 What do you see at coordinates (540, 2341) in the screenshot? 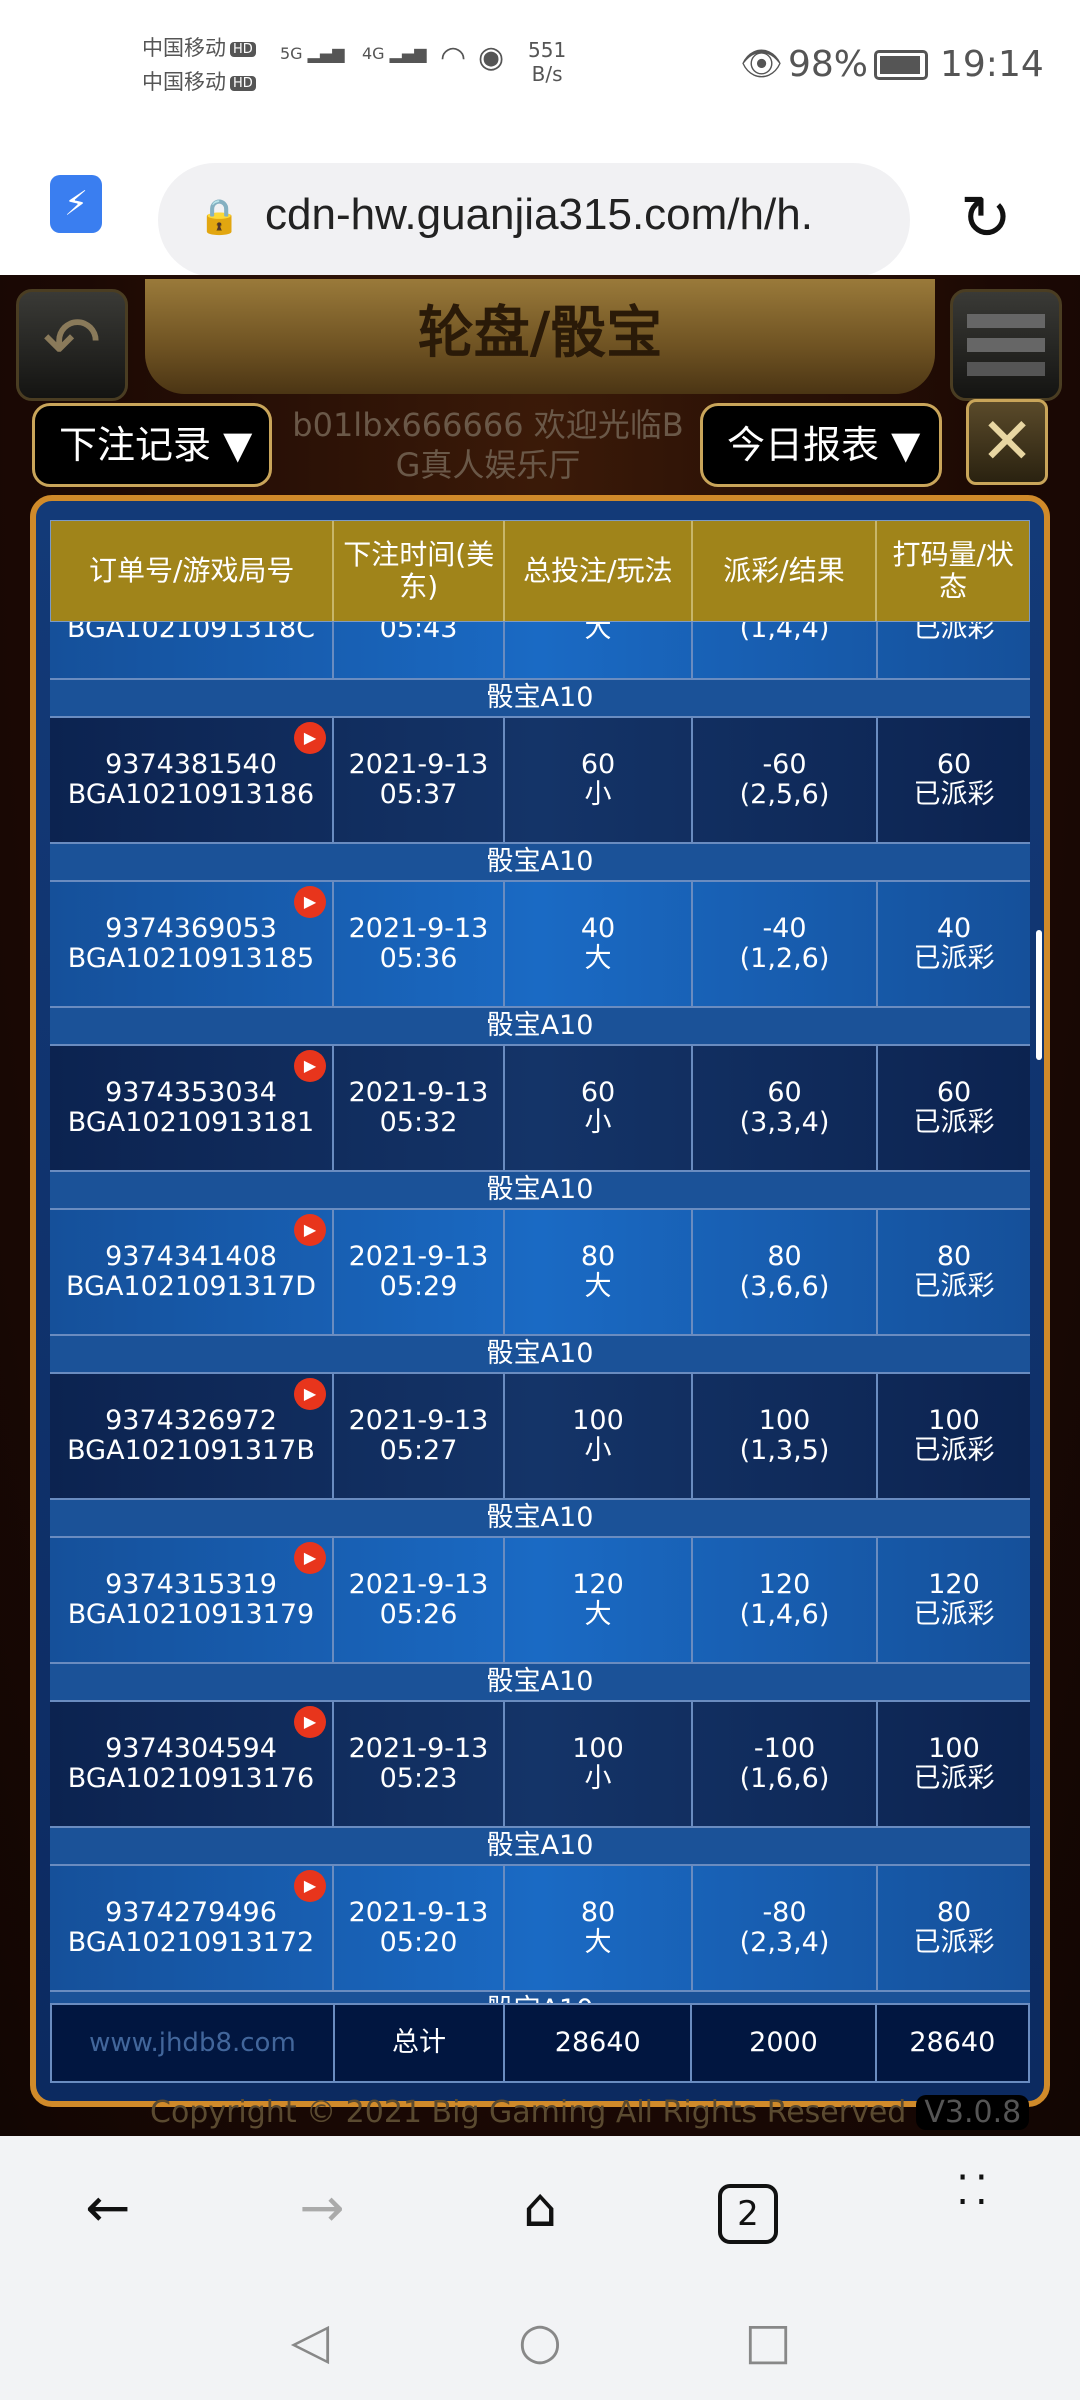
I see `system-home-icon: ○` at bounding box center [540, 2341].